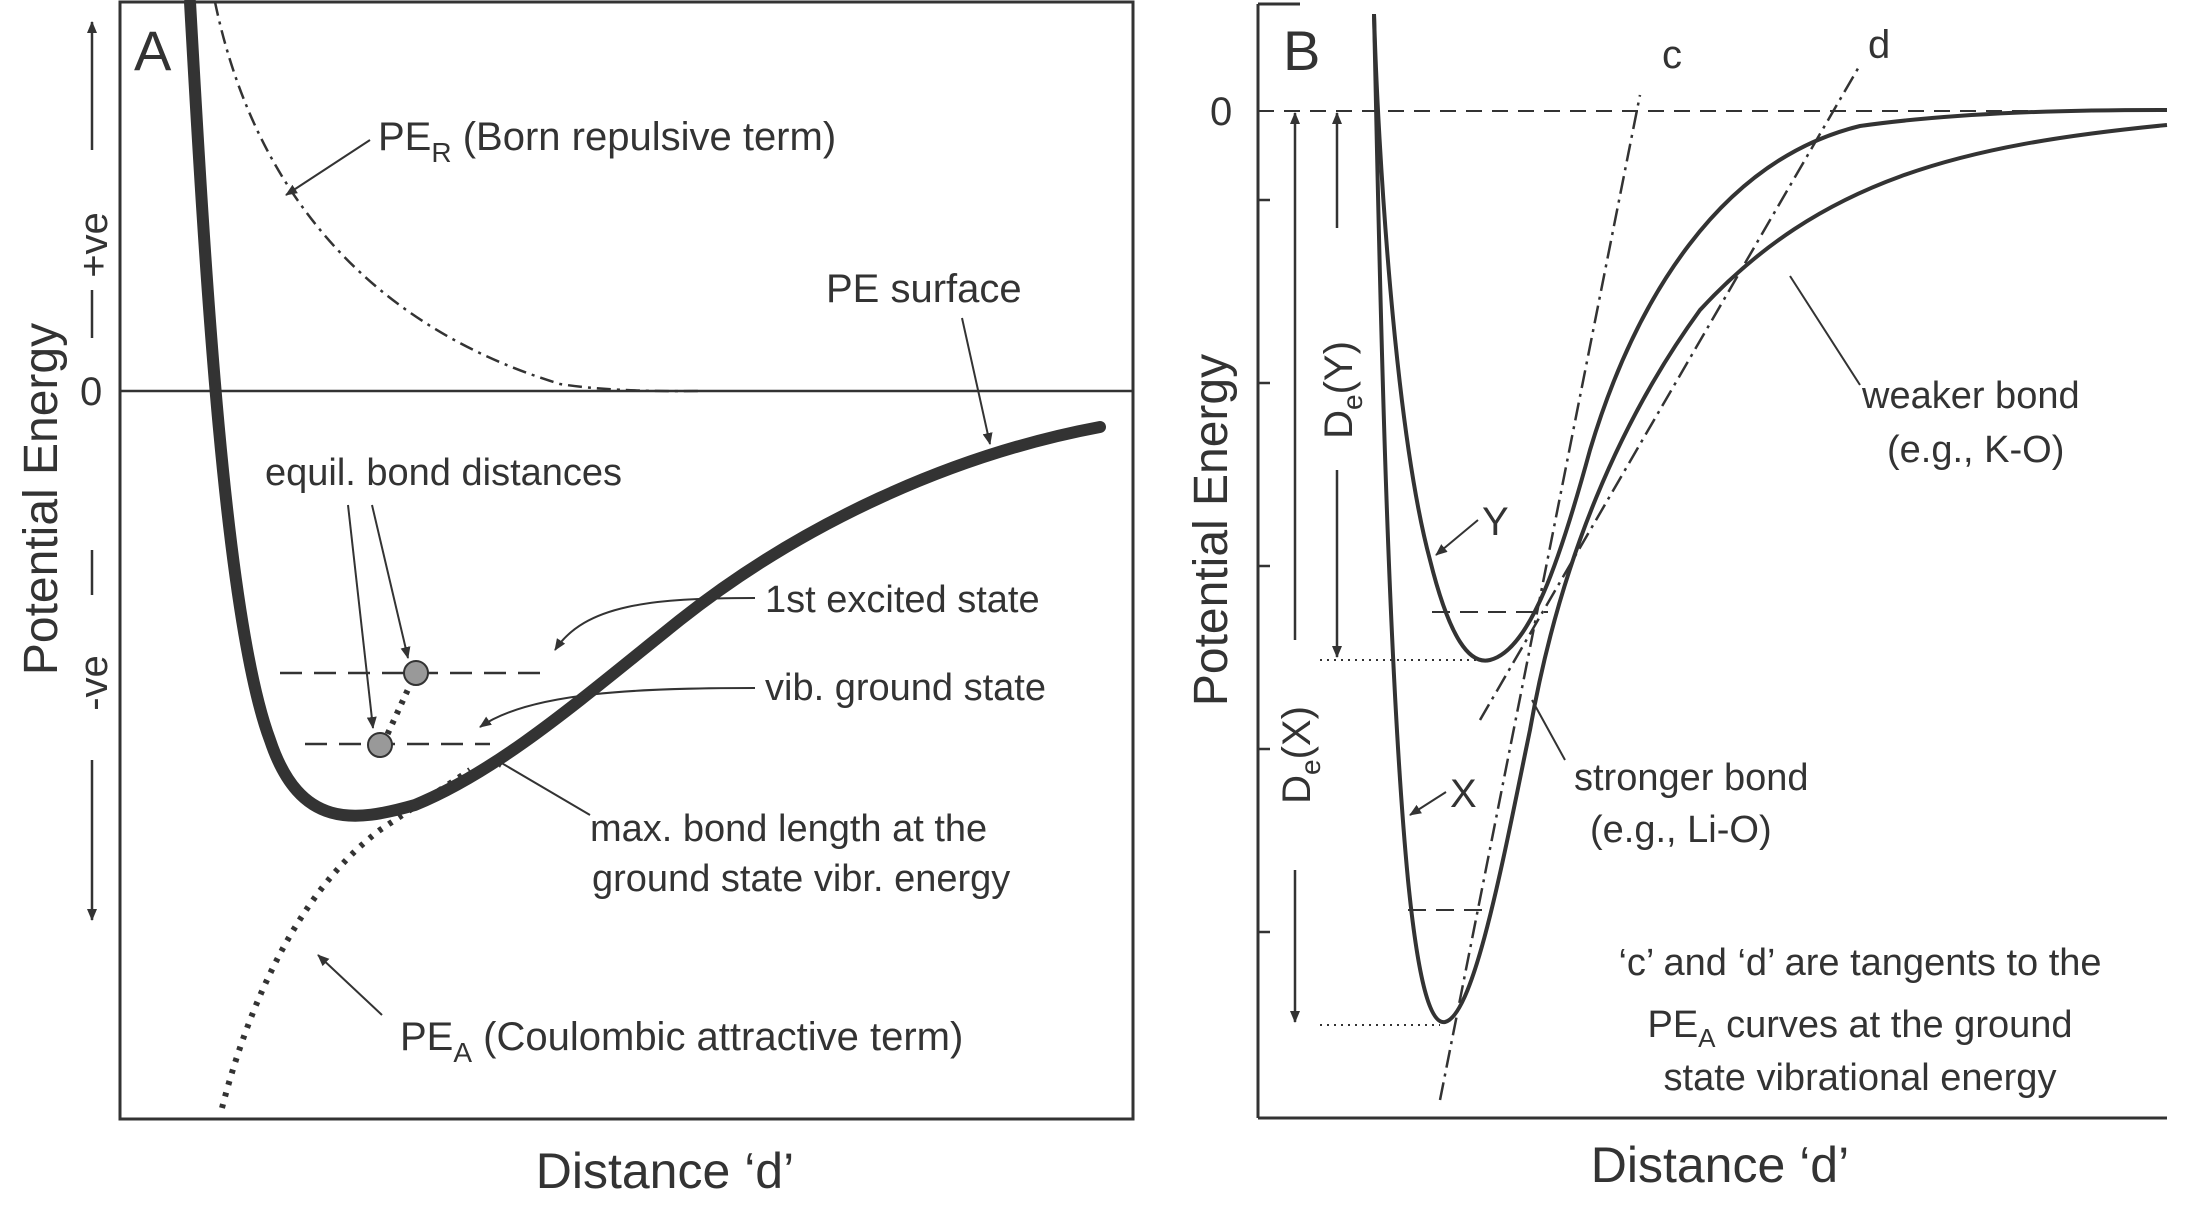 This screenshot has height=1206, width=2202. I want to click on pe-r-rest: (Born repulsive term), so click(644, 137).